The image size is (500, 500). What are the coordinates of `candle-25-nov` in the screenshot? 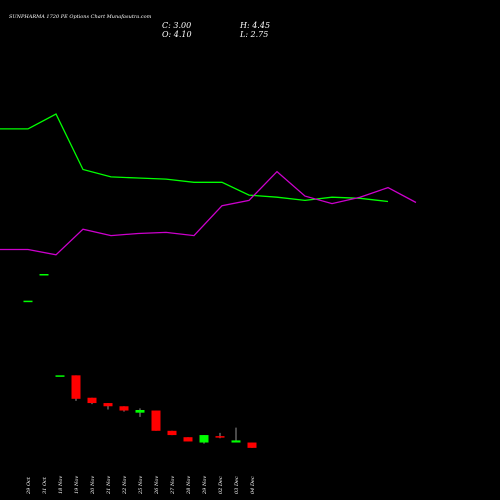 It's located at (140, 412).